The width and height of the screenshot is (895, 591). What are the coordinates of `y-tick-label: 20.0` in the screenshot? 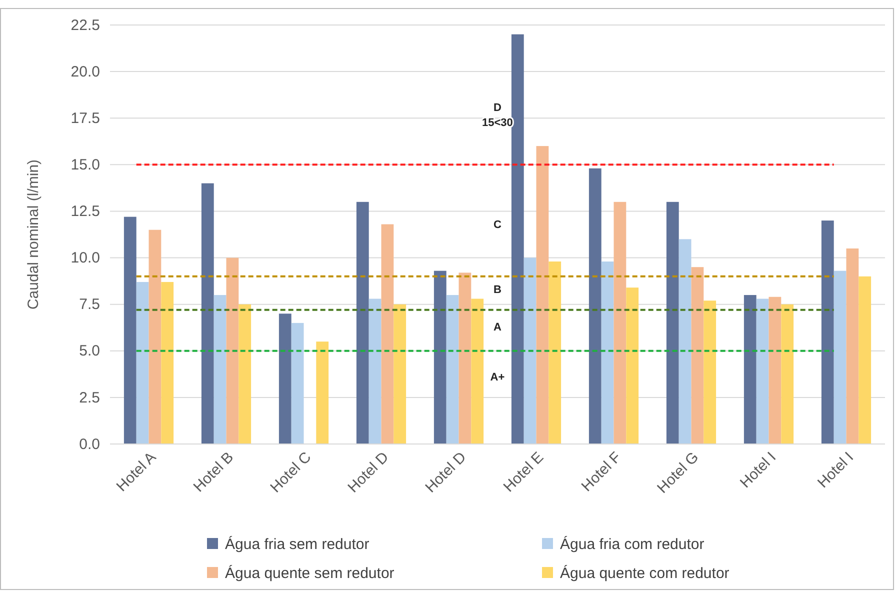 It's located at (85, 71).